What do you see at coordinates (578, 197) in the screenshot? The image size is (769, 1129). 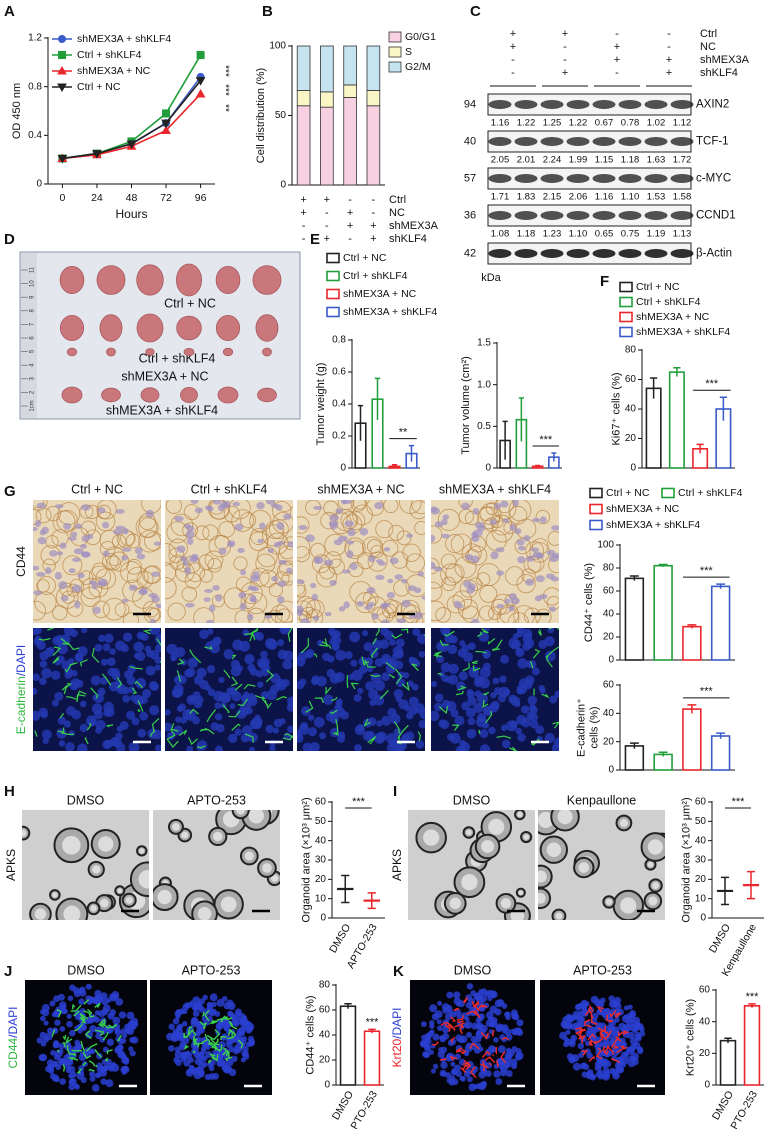 I see `band-quant: 2.06` at bounding box center [578, 197].